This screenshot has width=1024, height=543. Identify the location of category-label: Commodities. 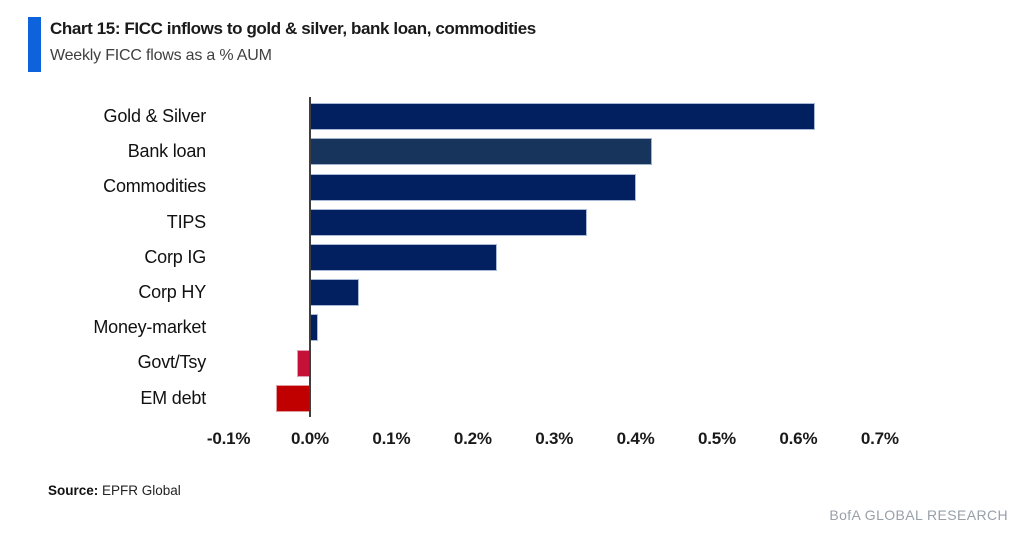
(154, 186).